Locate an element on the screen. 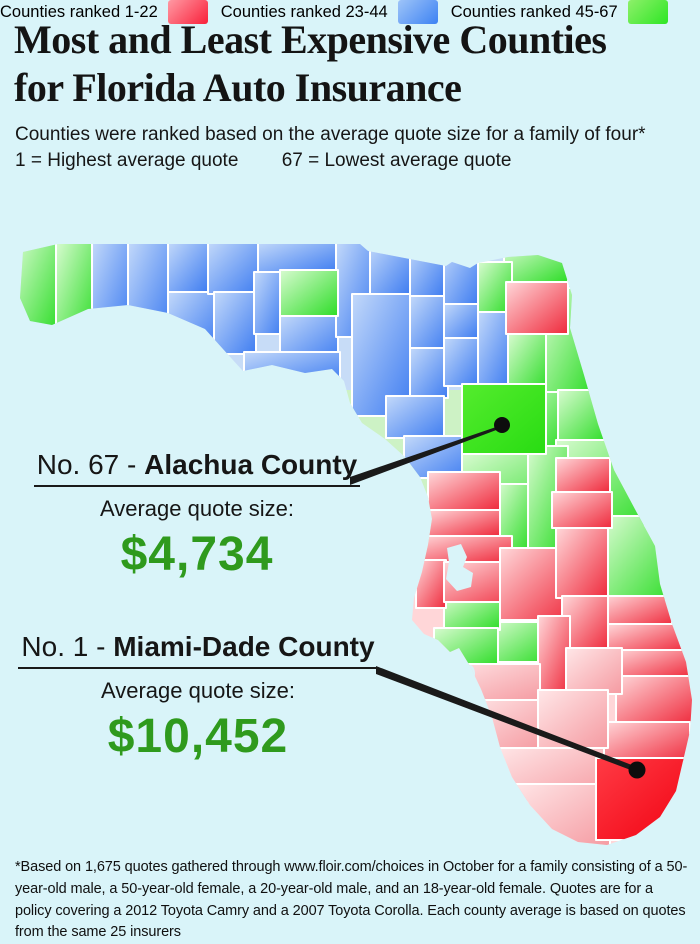 Image resolution: width=700 pixels, height=944 pixels. callout-alachua-title: No. 67 - Alachua County is located at coordinates (197, 468).